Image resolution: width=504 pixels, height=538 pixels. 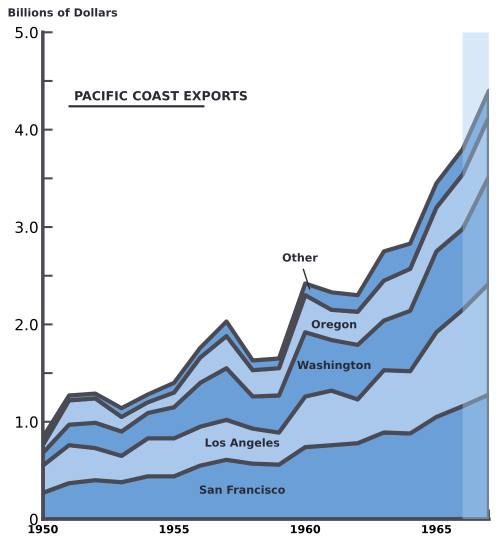 What do you see at coordinates (63, 12) in the screenshot?
I see `y-axis-title: Billions of Dollars` at bounding box center [63, 12].